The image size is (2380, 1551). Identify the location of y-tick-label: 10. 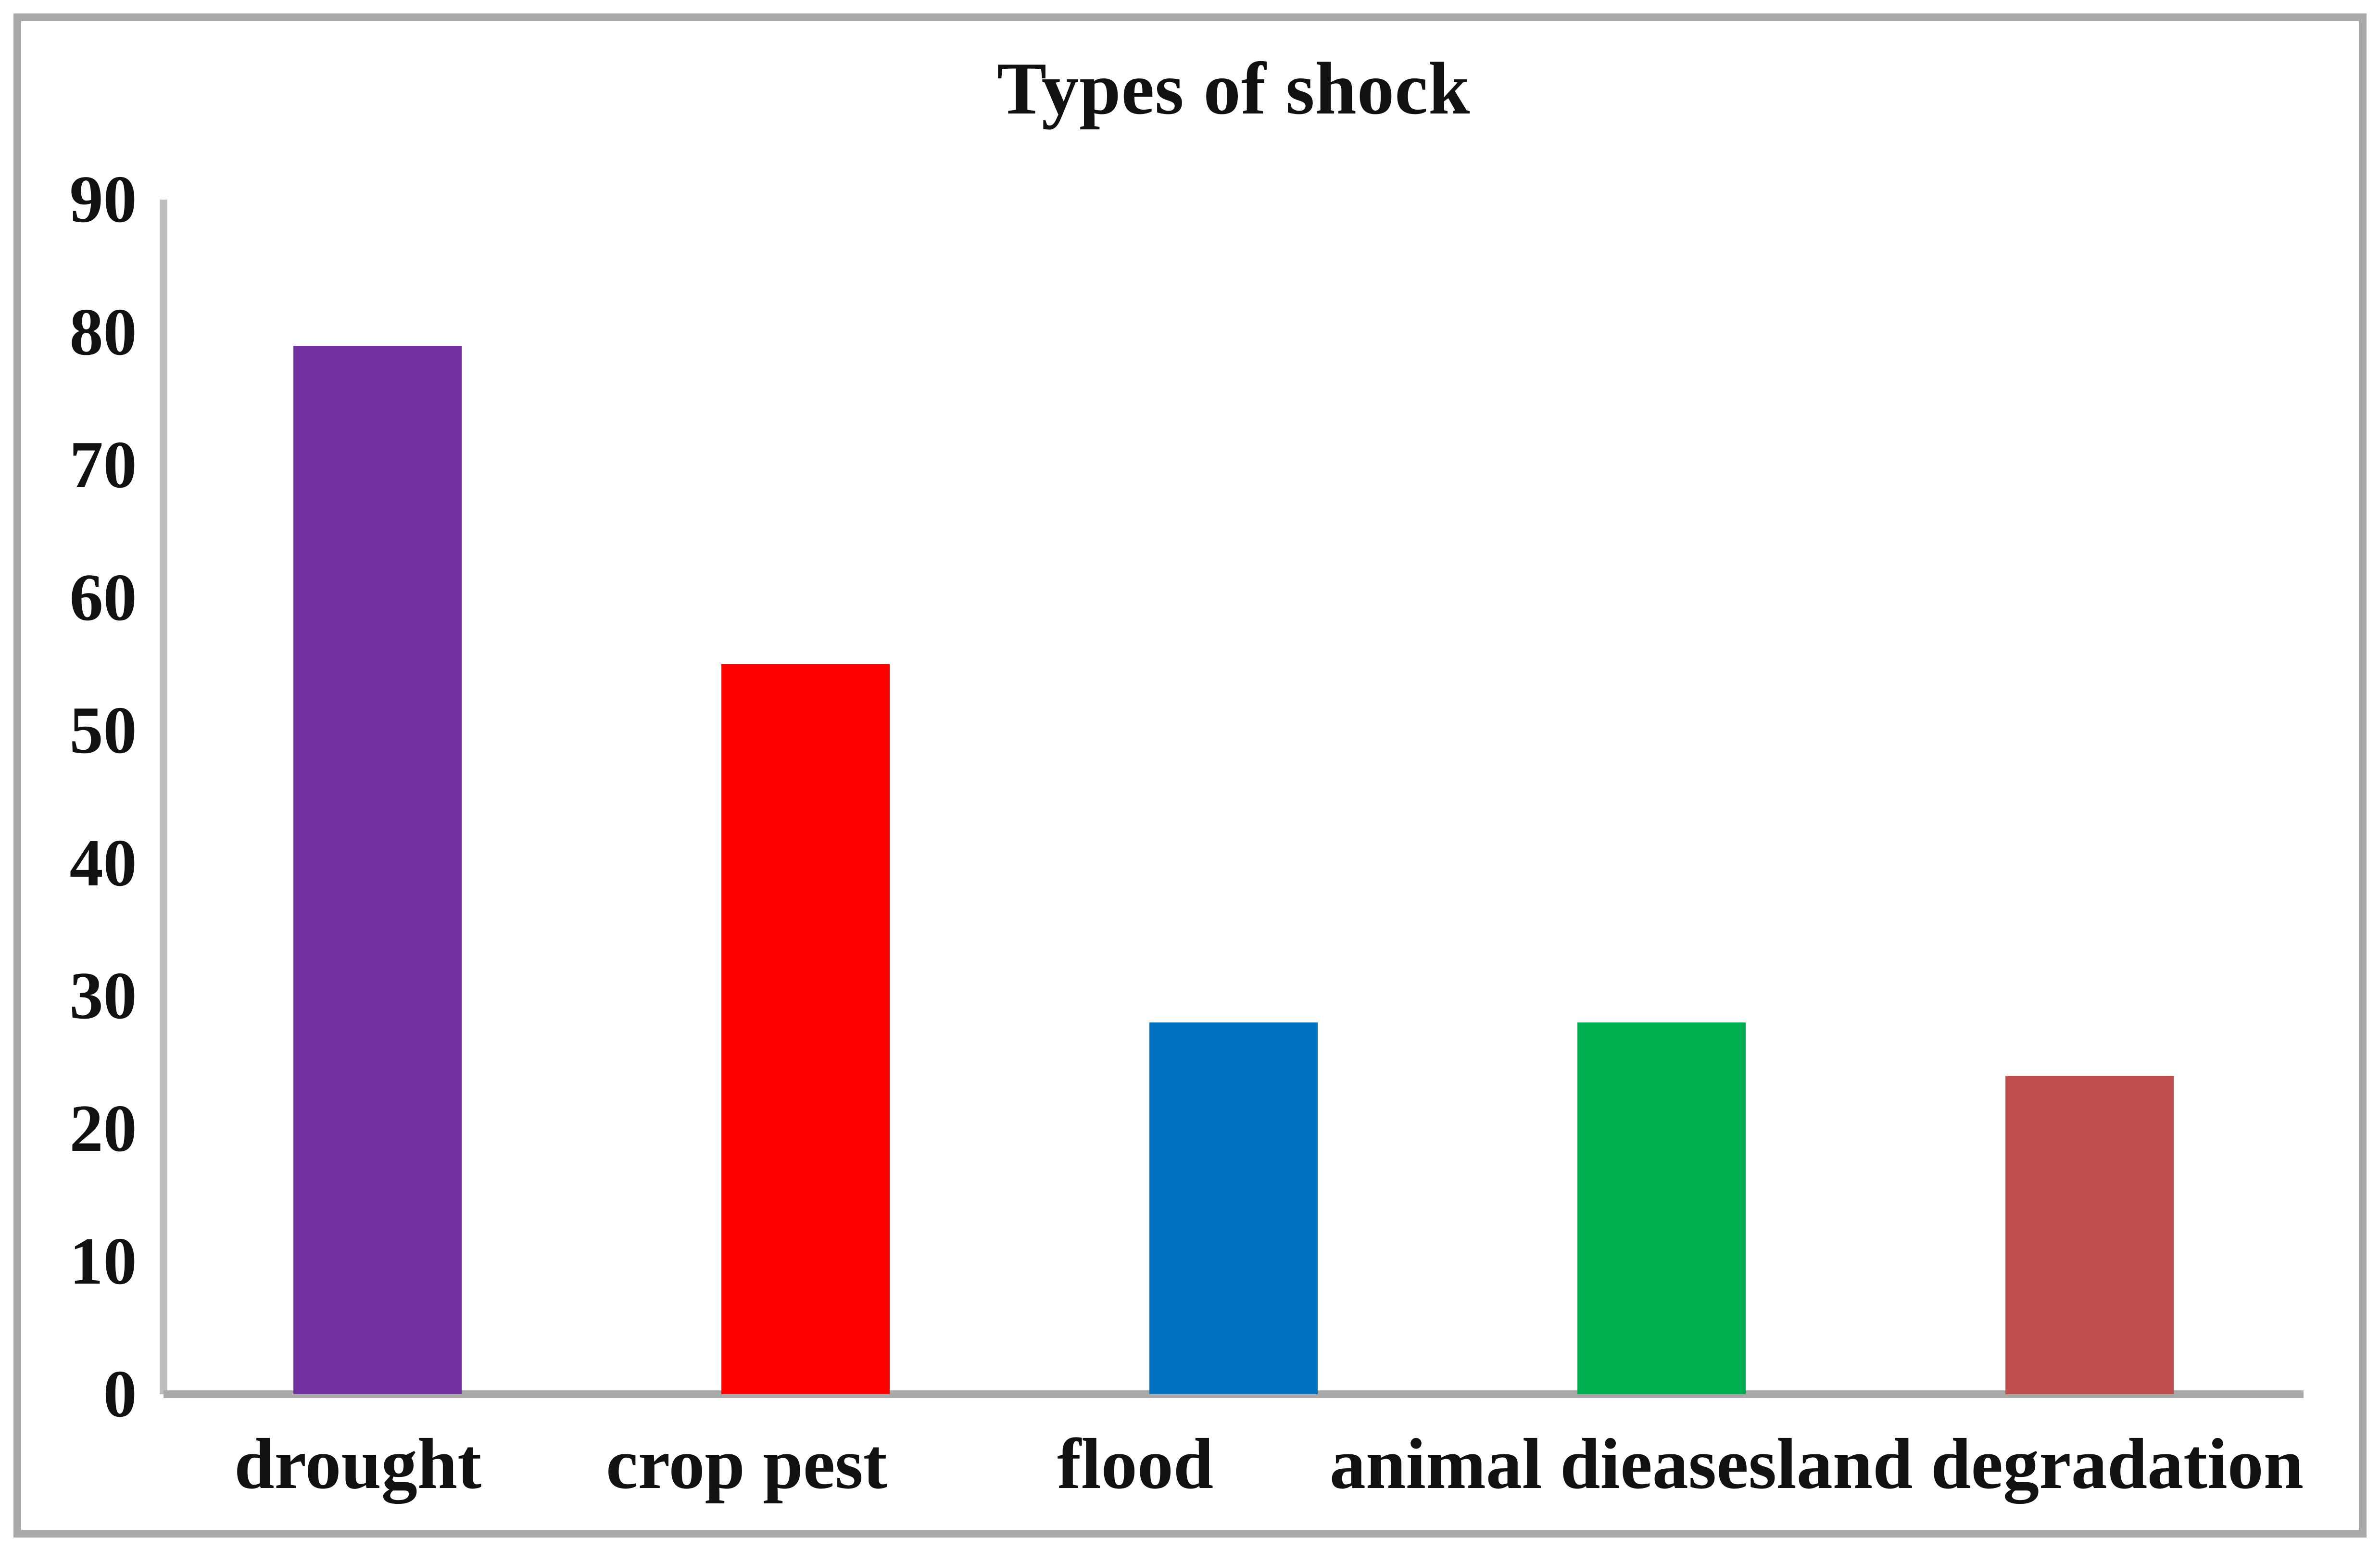
(103, 1261).